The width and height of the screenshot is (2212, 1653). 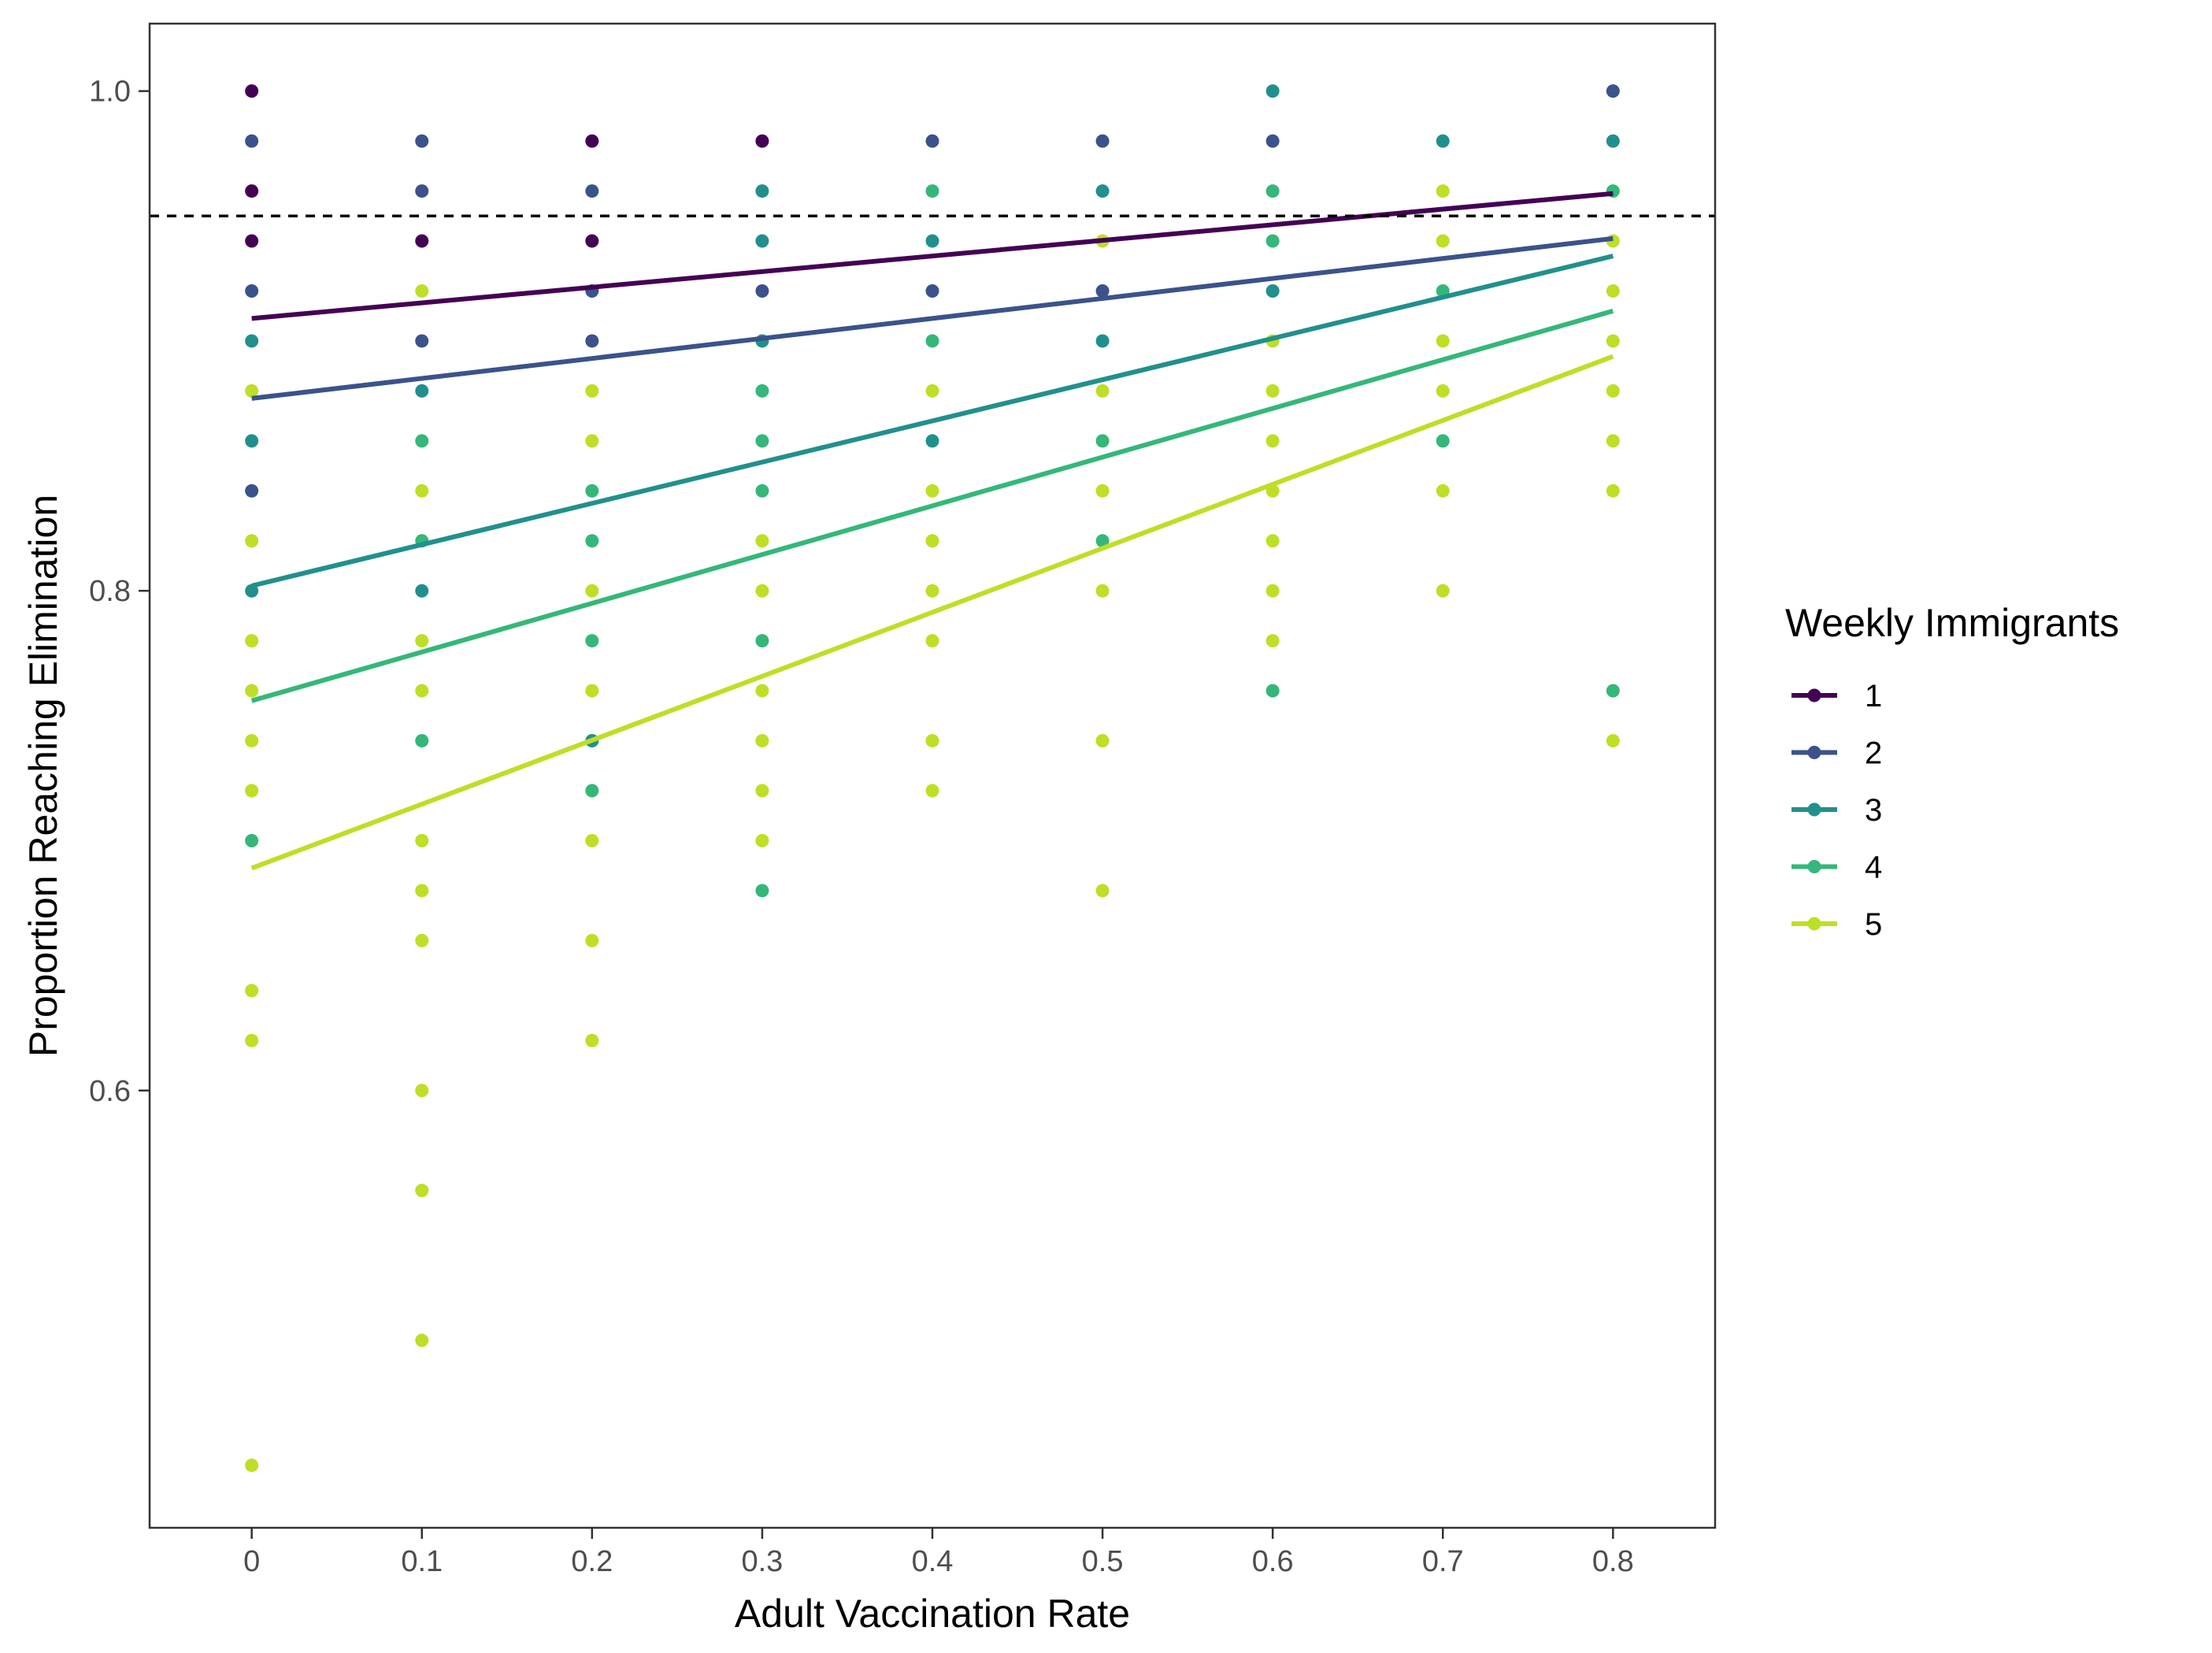 I want to click on legend: Weekly Immigrants 1 2 3 4 5, so click(x=1952, y=771).